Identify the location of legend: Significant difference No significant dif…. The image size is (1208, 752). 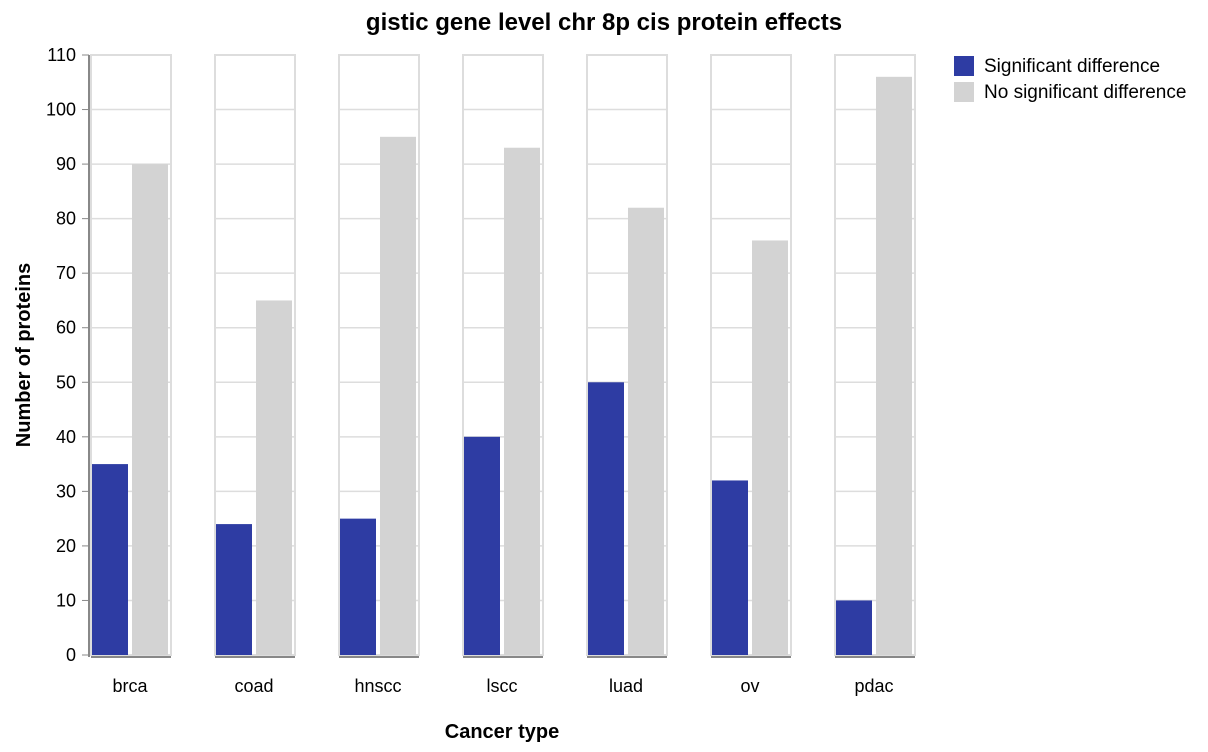
(1070, 79).